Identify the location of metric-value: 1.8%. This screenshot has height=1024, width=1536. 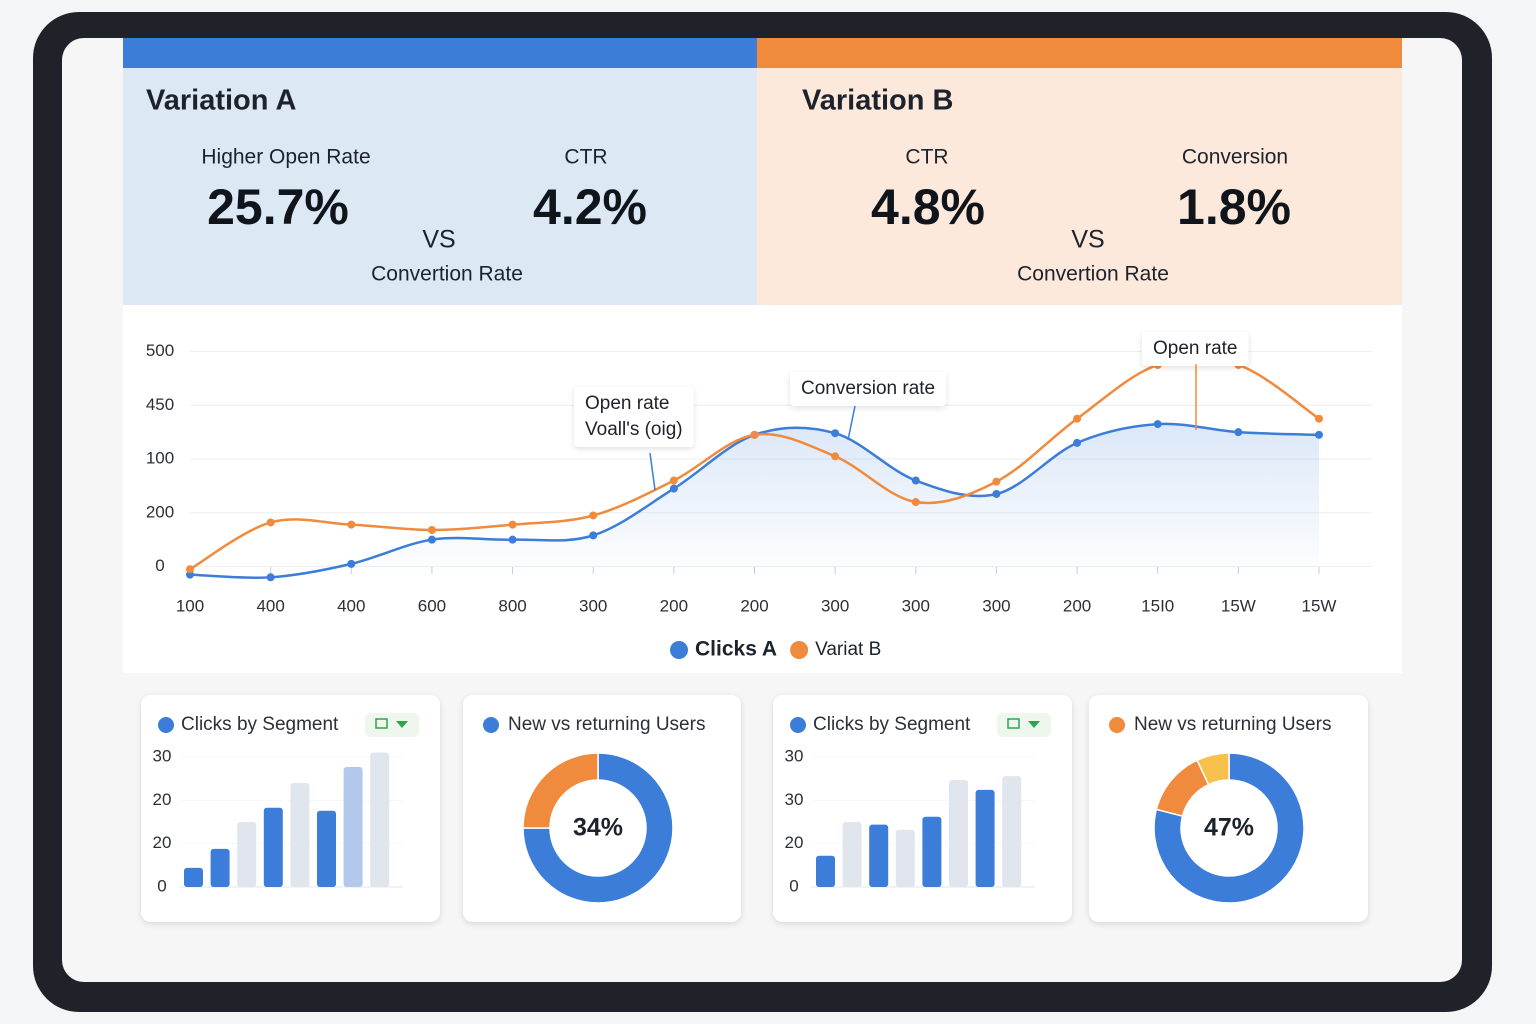
(1234, 207).